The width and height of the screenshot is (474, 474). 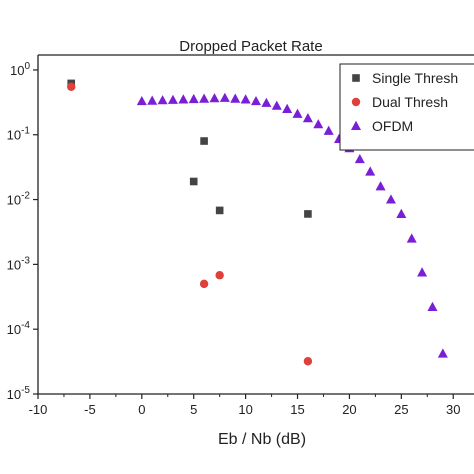 What do you see at coordinates (262, 439) in the screenshot?
I see `x-axis-title: Eb / Nb (dB)` at bounding box center [262, 439].